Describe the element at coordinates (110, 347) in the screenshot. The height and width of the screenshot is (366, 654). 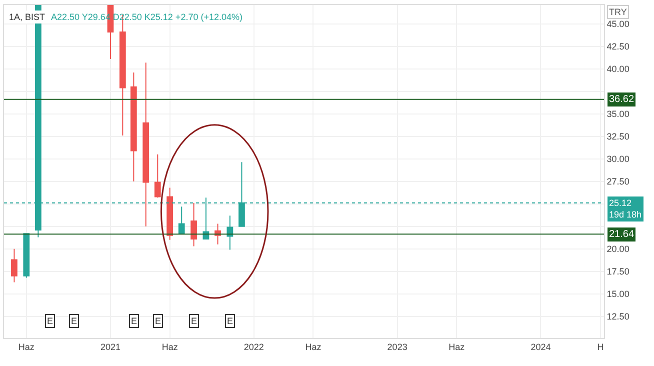
I see `x-tick-label: 2021` at that location.